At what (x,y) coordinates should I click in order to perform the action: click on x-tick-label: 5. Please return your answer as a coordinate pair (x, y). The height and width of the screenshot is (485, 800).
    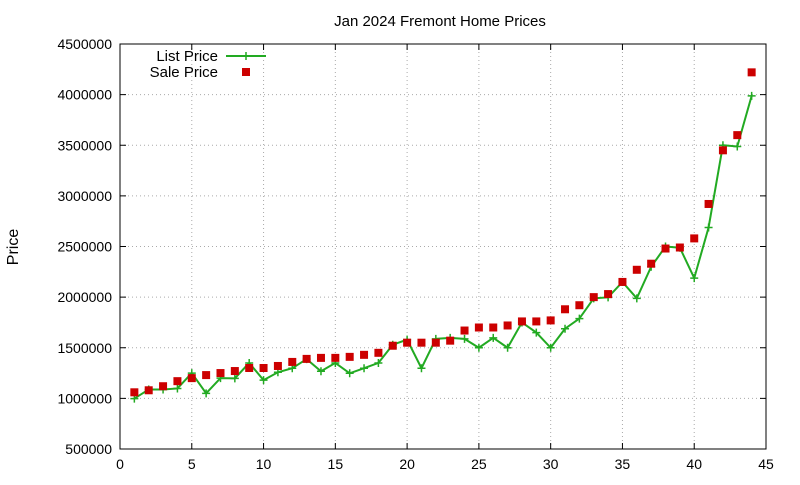
    Looking at the image, I should click on (192, 464).